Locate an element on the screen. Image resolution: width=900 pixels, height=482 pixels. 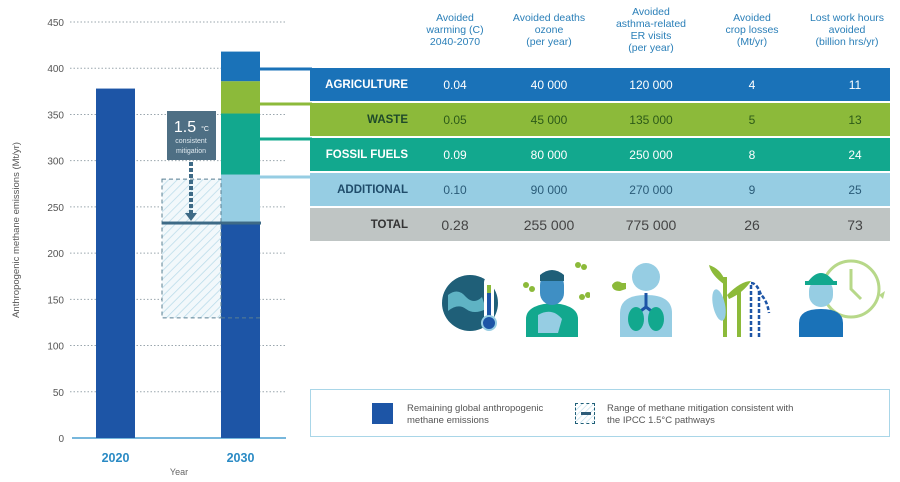
globe-thermometer-icon is located at coordinates (472, 296).